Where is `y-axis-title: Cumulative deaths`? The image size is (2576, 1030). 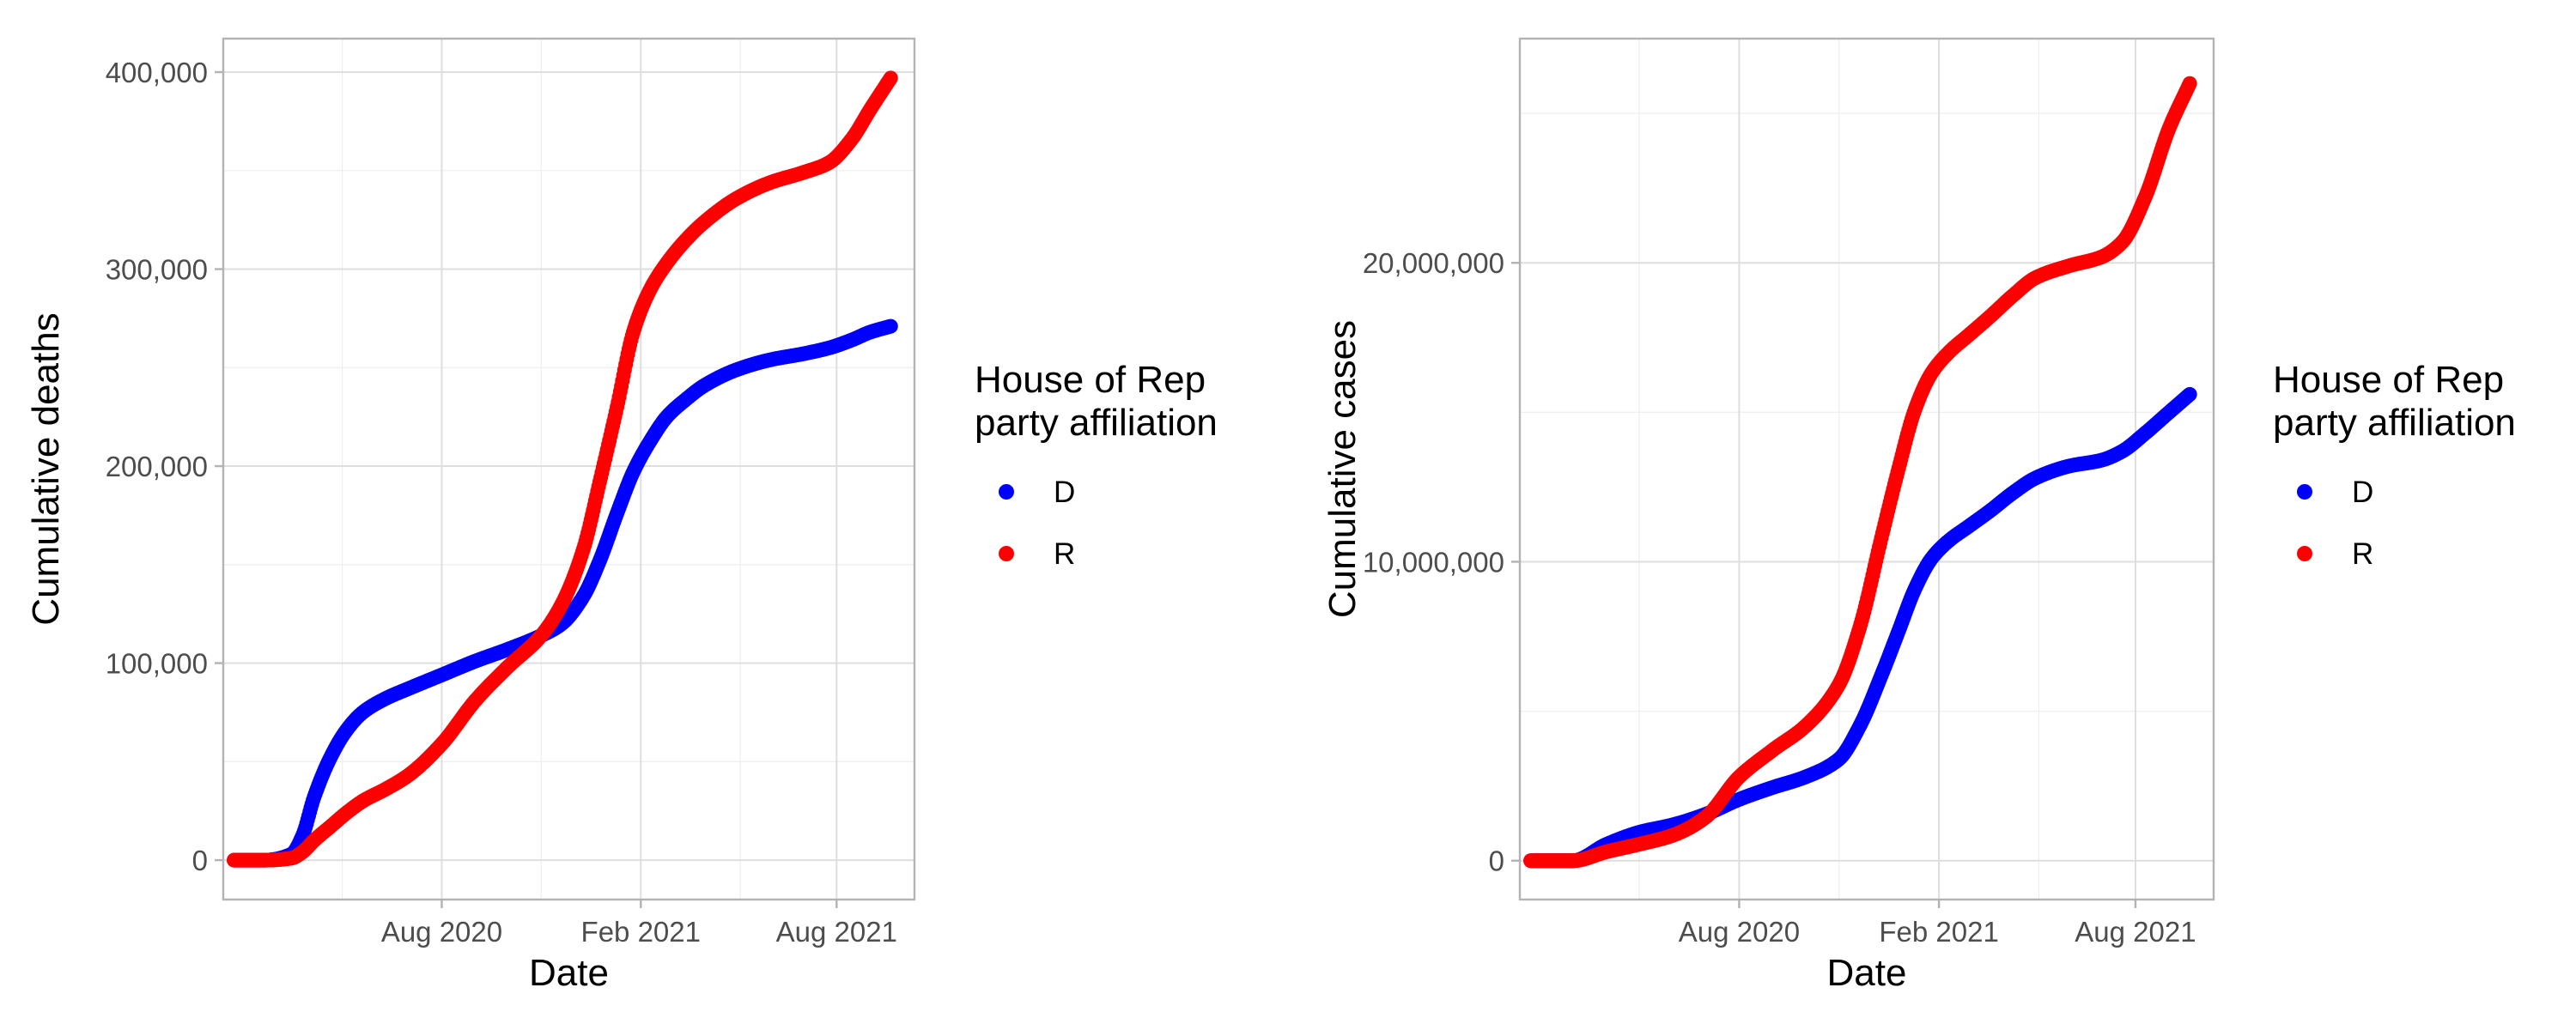
y-axis-title: Cumulative deaths is located at coordinates (46, 468).